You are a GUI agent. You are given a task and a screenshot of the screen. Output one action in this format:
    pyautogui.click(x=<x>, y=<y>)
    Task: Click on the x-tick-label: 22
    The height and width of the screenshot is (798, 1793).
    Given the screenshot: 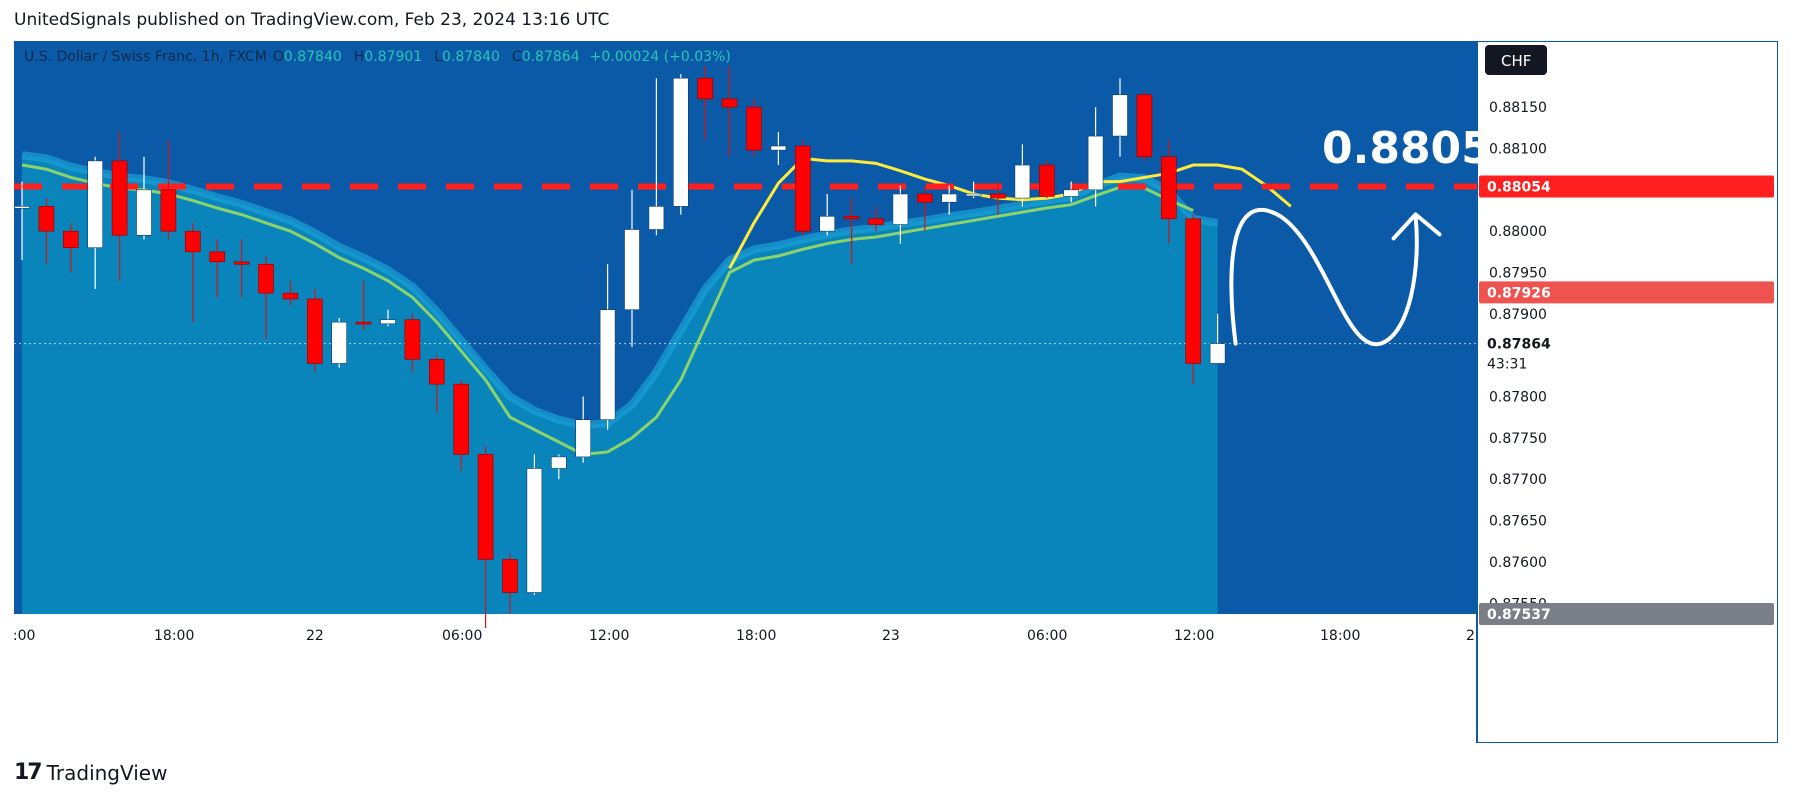 What is the action you would take?
    pyautogui.click(x=315, y=636)
    